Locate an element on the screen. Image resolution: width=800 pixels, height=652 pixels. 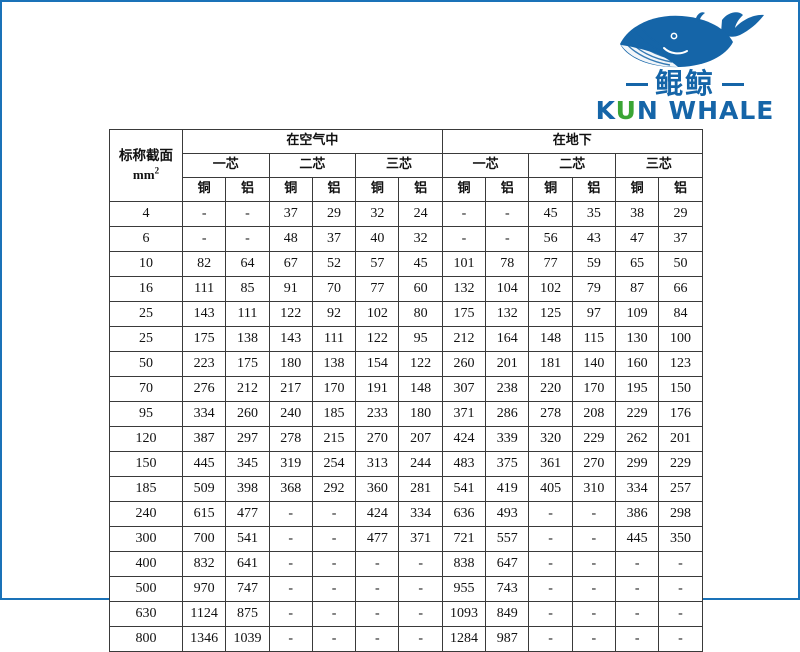
cell-ampacity: 320 is located at coordinates (550, 439).